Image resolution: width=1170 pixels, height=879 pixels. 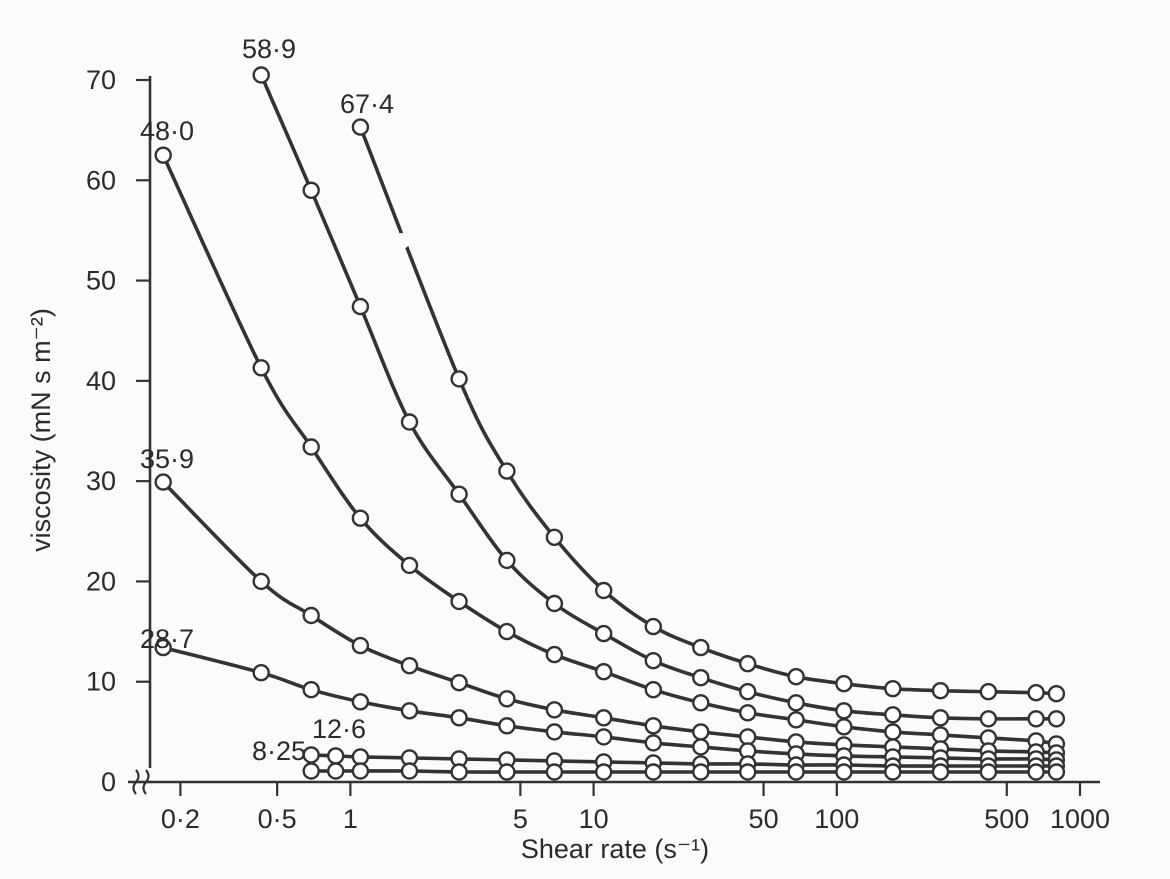 I want to click on series-label: 8·25, so click(x=279, y=751).